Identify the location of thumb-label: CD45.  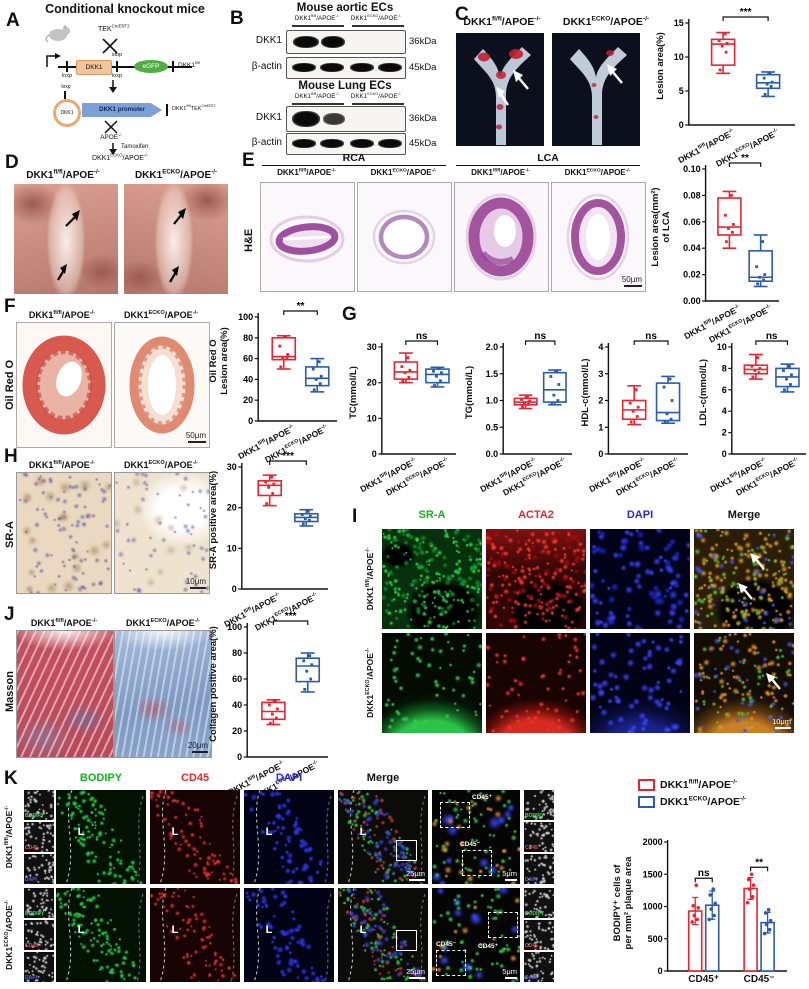
(31, 848).